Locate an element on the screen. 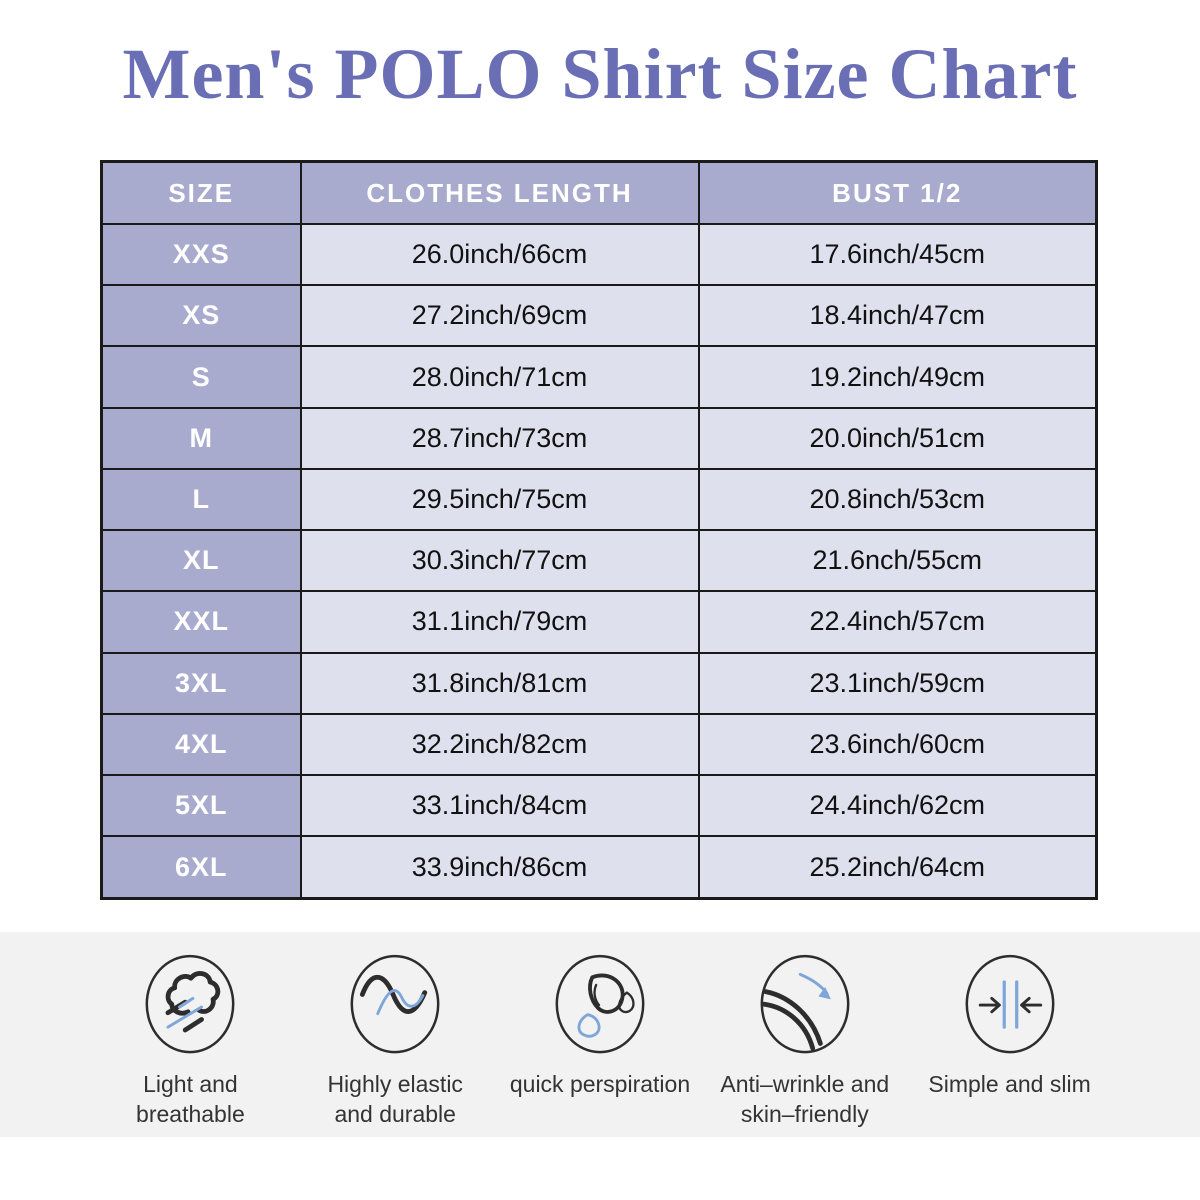 The image size is (1200, 1200). length-cell: 30.3inch/77cm is located at coordinates (499, 561).